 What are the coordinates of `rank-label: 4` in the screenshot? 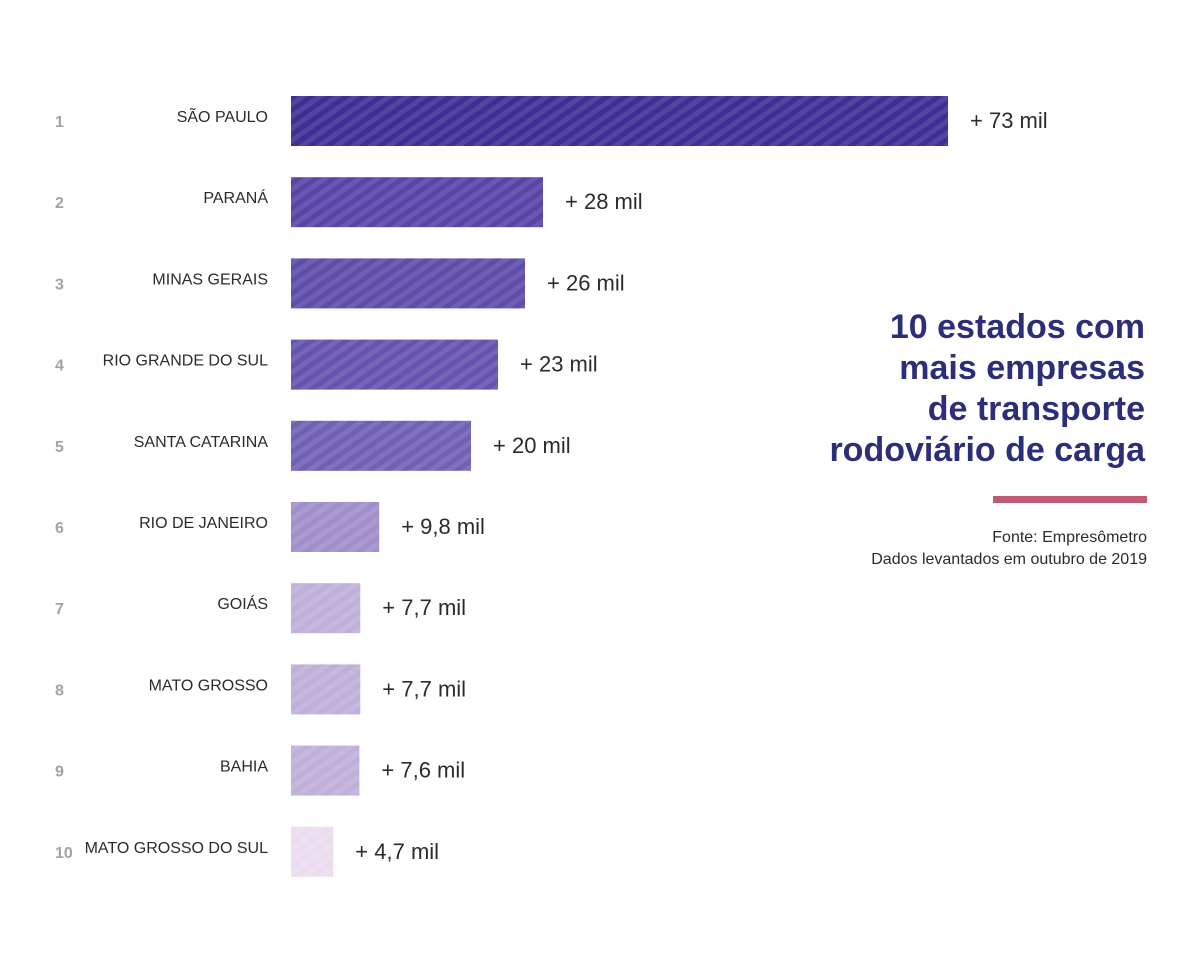 It's located at (59, 366).